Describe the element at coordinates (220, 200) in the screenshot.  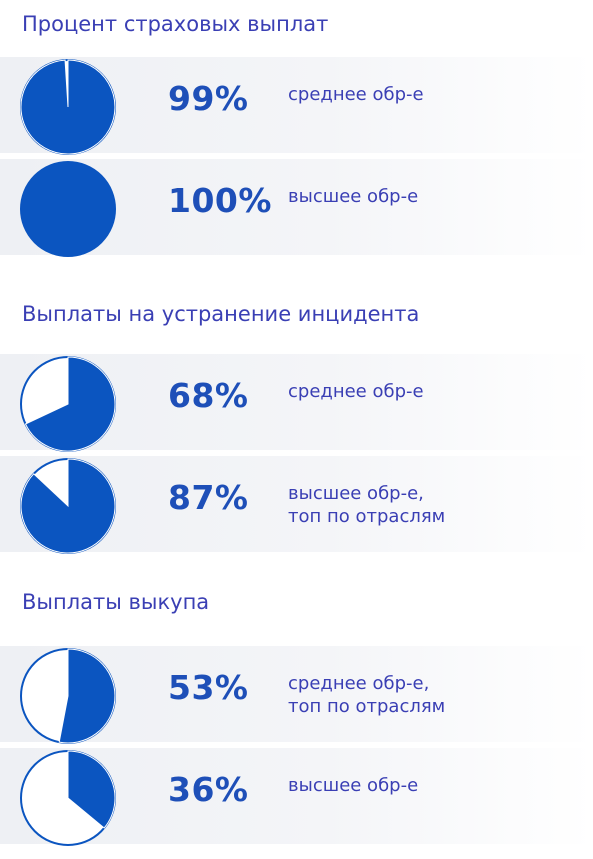
I see `percent-label: 100%` at that location.